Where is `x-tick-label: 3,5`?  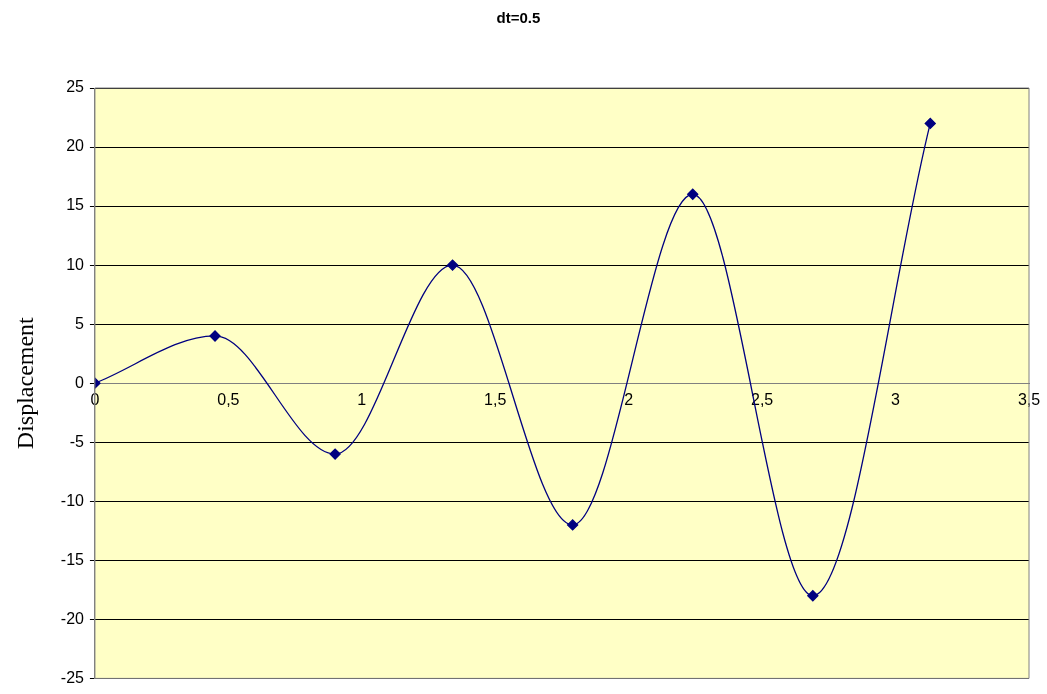 x-tick-label: 3,5 is located at coordinates (1029, 400).